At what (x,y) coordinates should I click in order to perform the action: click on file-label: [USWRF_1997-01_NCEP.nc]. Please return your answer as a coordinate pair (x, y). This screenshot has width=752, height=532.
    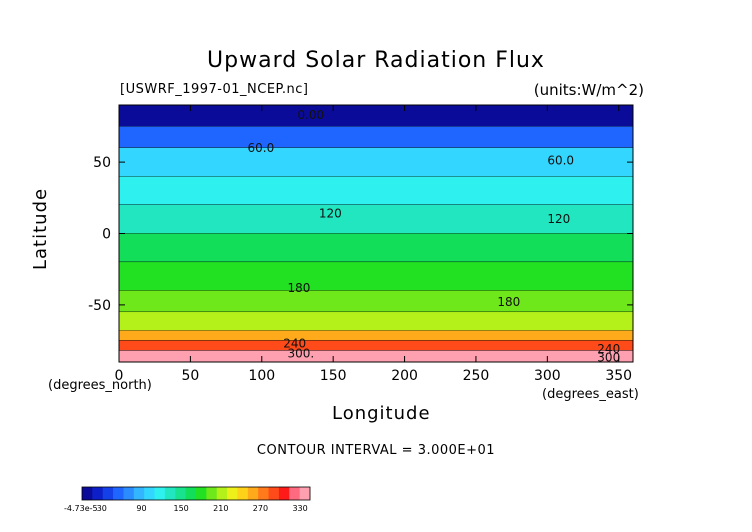
    Looking at the image, I should click on (214, 89).